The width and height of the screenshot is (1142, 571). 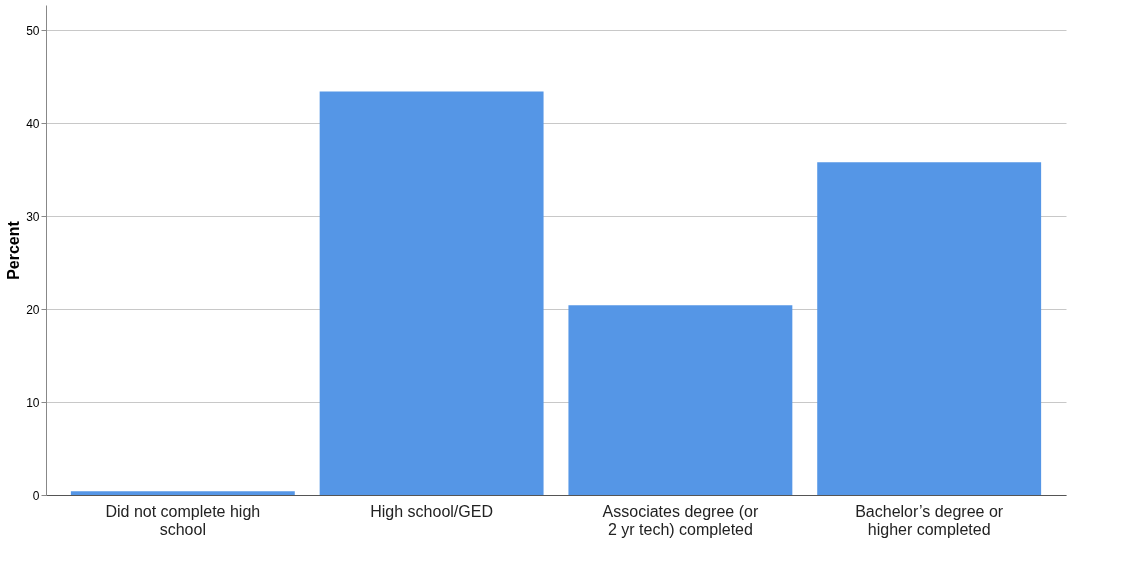 What do you see at coordinates (183, 520) in the screenshot?
I see `x-tick-label: Did not complete high school` at bounding box center [183, 520].